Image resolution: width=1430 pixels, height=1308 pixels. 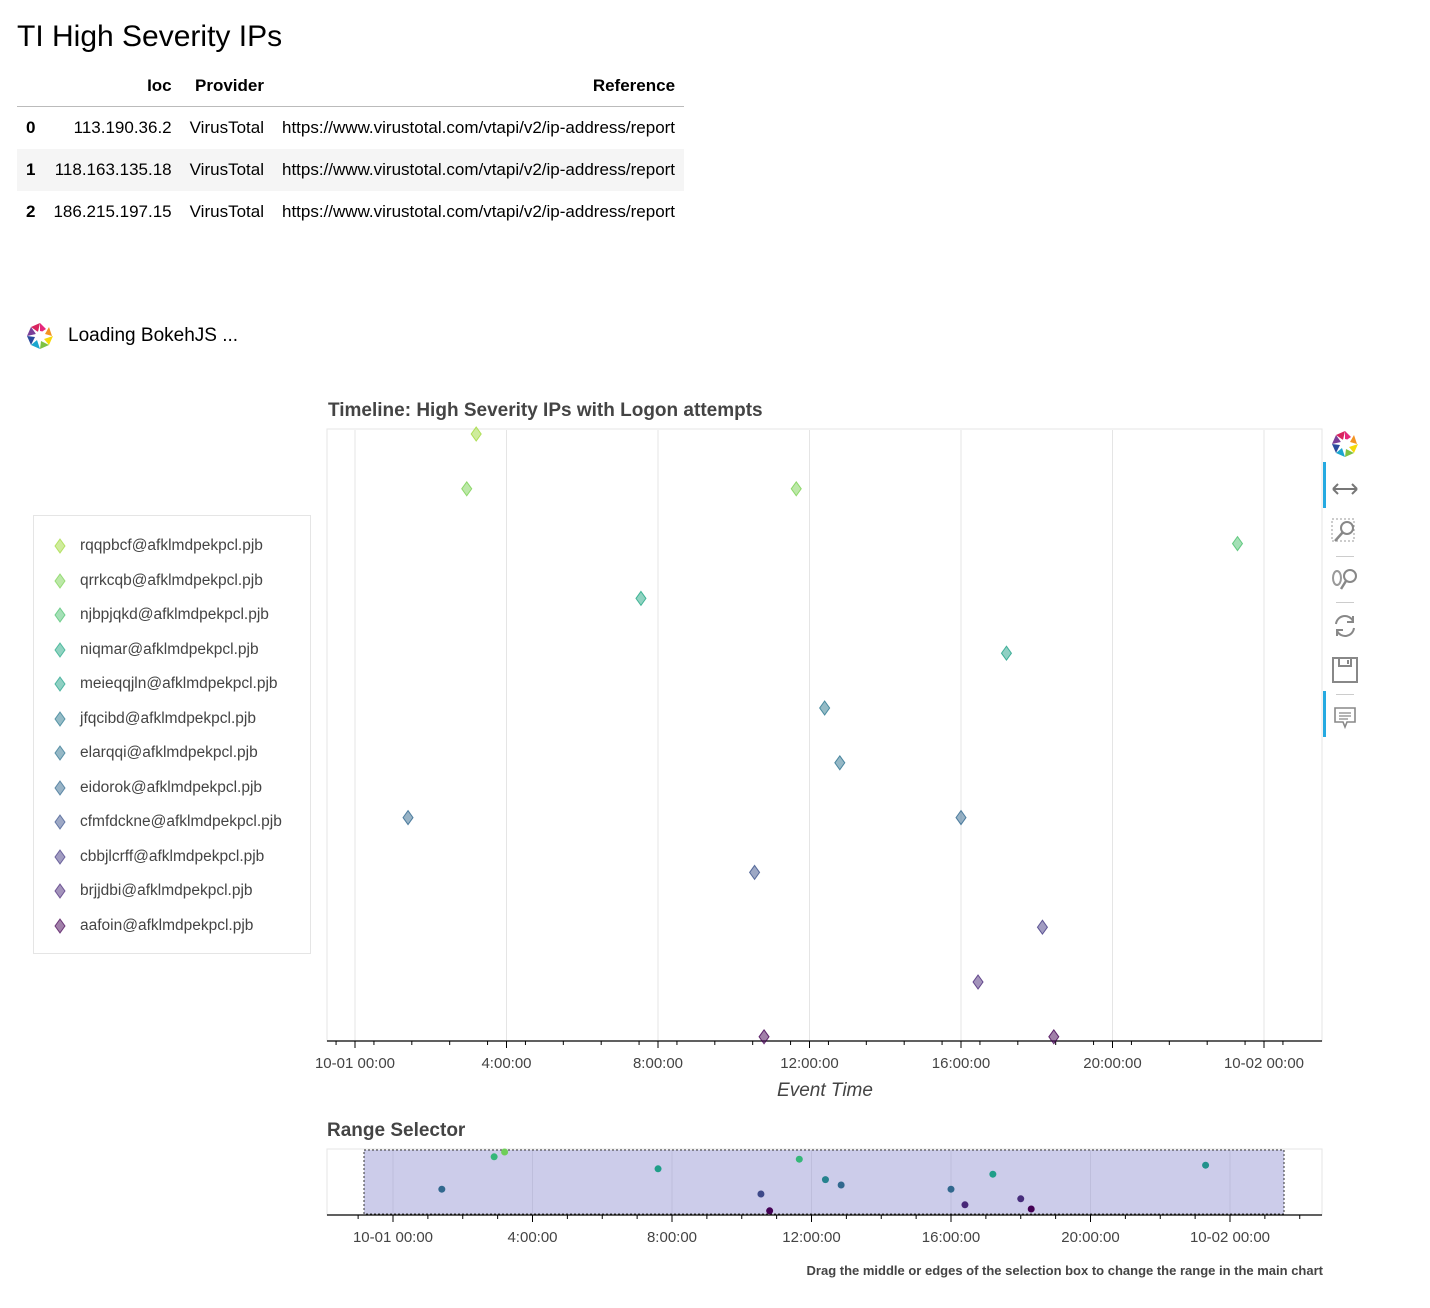 What do you see at coordinates (393, 1237) in the screenshot?
I see `range-x-tick-label: 10-01 00:00` at bounding box center [393, 1237].